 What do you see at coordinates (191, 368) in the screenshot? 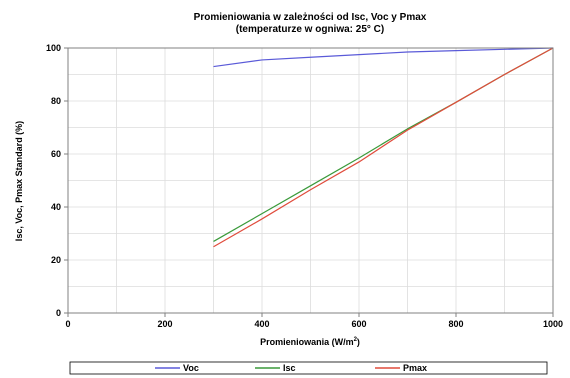
I see `legend-label-voc: Voc` at bounding box center [191, 368].